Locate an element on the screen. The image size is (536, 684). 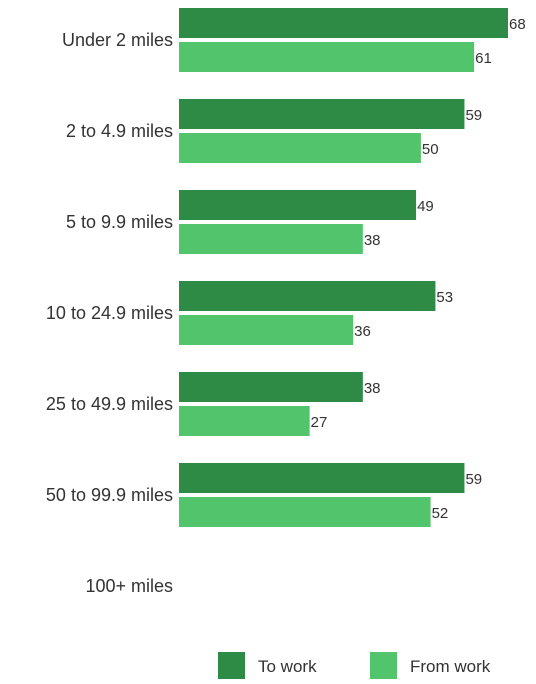
category-label-50-to-99-9-miles: 50 to 99.9 miles is located at coordinates (109, 495).